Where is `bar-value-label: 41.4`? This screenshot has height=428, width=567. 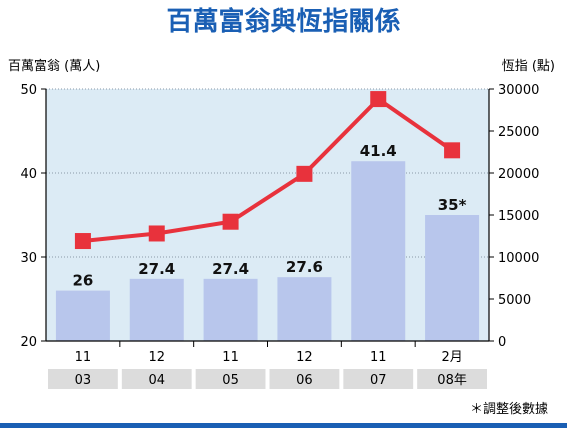
bar-value-label: 41.4 is located at coordinates (378, 151).